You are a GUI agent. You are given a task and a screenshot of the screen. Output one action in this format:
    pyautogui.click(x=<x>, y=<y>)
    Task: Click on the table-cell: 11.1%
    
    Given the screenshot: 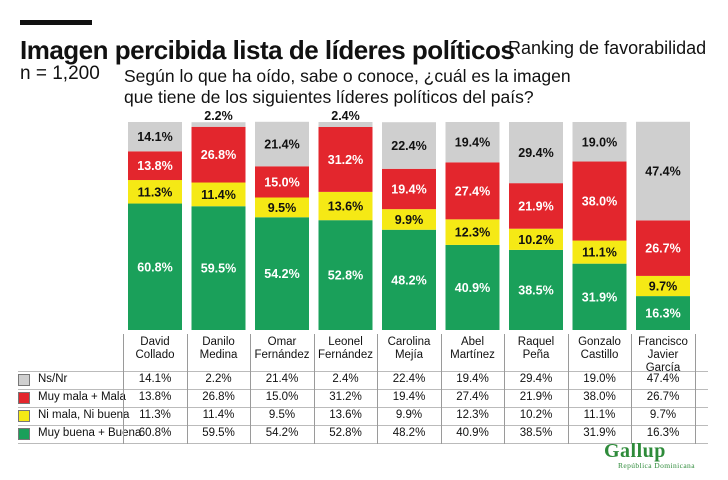 What is the action you would take?
    pyautogui.click(x=599, y=415)
    